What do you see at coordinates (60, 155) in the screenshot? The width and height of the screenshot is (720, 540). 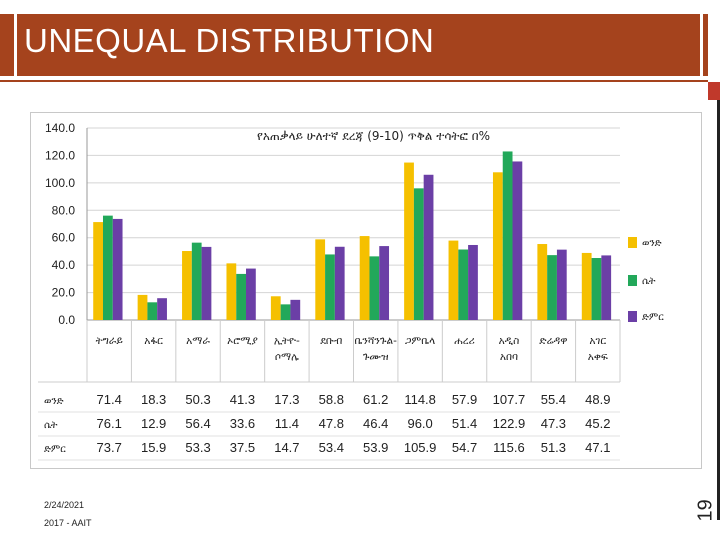 I see `y-tick-label: 120.0` at bounding box center [60, 155].